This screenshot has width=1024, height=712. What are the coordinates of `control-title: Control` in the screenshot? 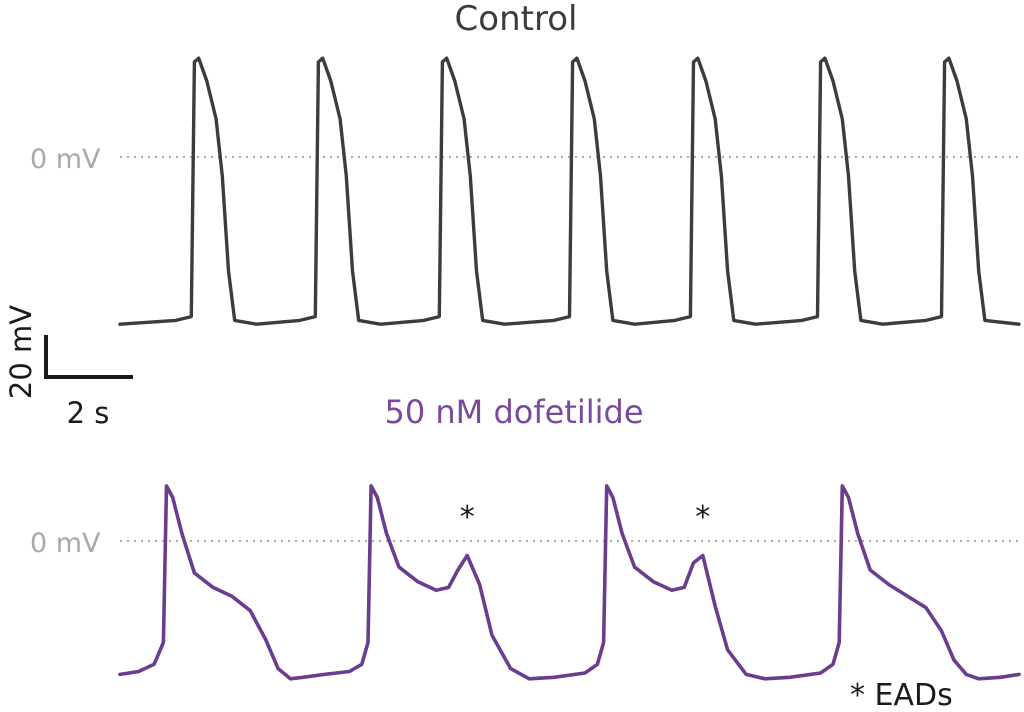 It's located at (516, 19).